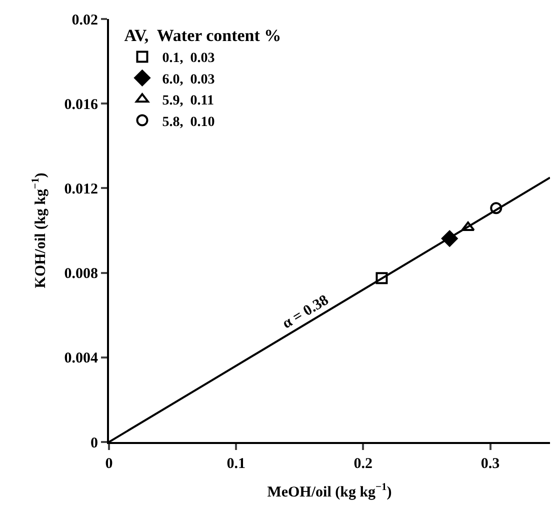 This screenshot has height=512, width=552. I want to click on x-tick-label: 0.1, so click(236, 464).